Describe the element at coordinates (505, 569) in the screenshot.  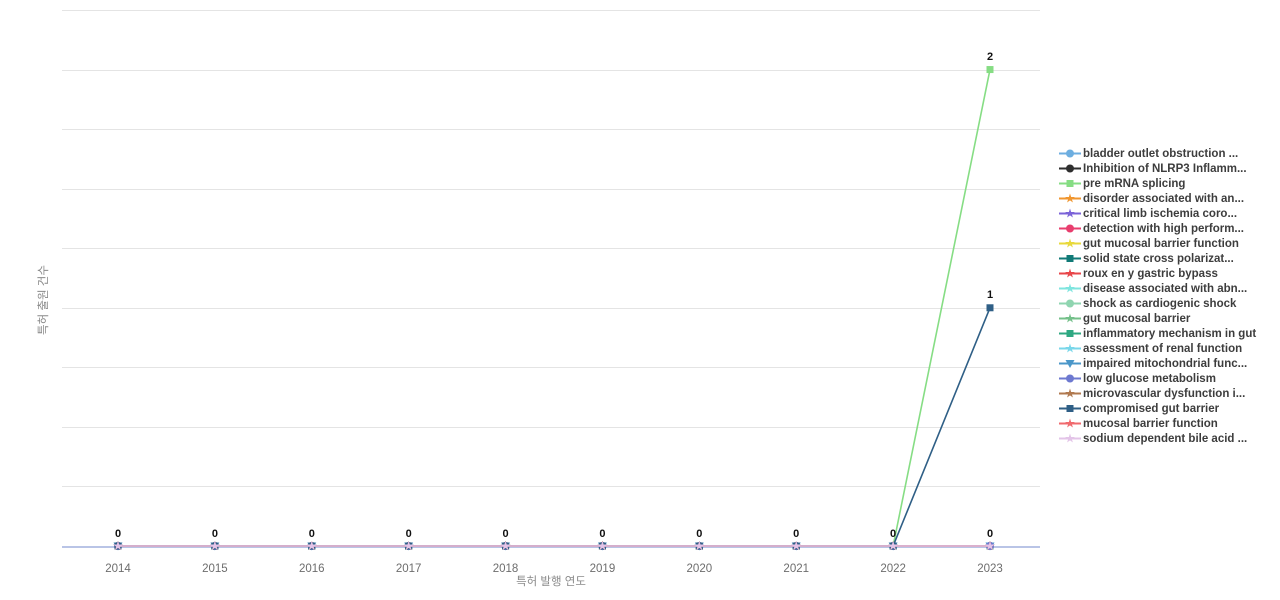
I see `x-axis-tick-label: 2018` at that location.